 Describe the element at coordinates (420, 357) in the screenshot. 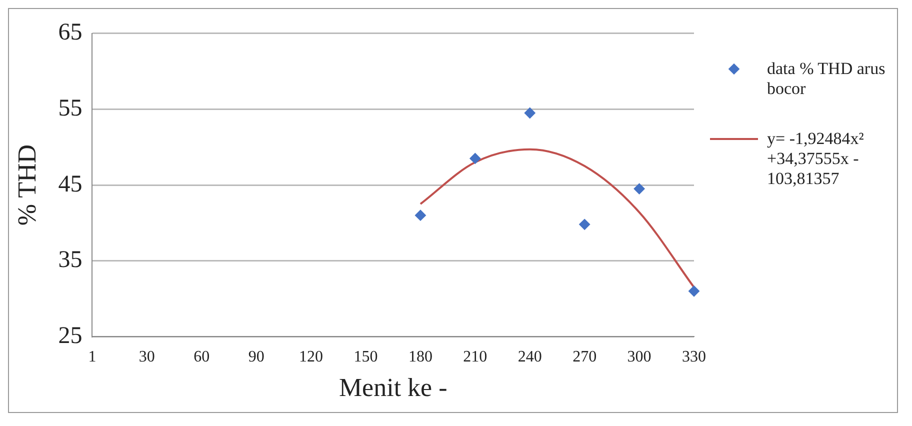

I see `x-tick-label: 180` at that location.